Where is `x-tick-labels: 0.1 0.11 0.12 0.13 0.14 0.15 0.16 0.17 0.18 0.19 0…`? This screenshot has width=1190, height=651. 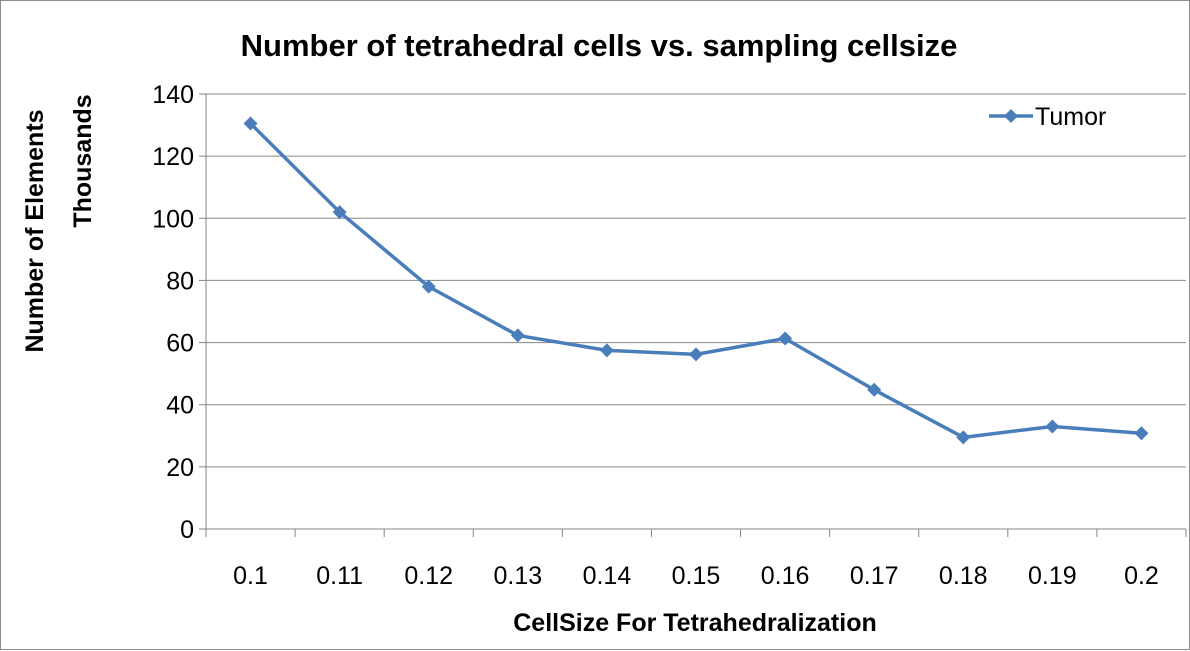
x-tick-labels: 0.1 0.11 0.12 0.13 0.14 0.15 0.16 0.17 0.18 0.19 0… is located at coordinates (696, 576).